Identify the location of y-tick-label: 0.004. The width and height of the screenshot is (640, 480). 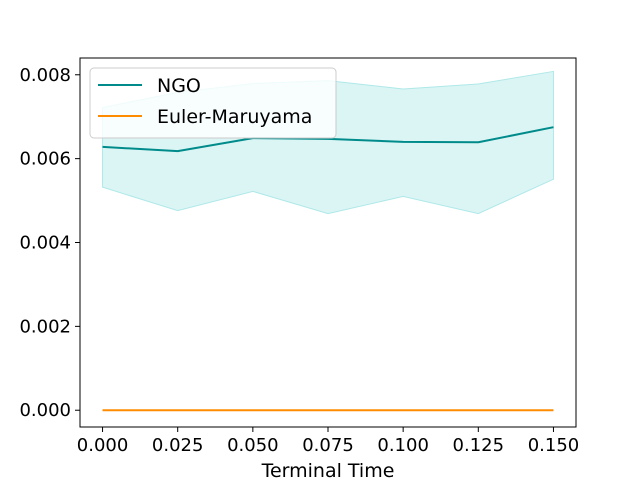
(45, 243).